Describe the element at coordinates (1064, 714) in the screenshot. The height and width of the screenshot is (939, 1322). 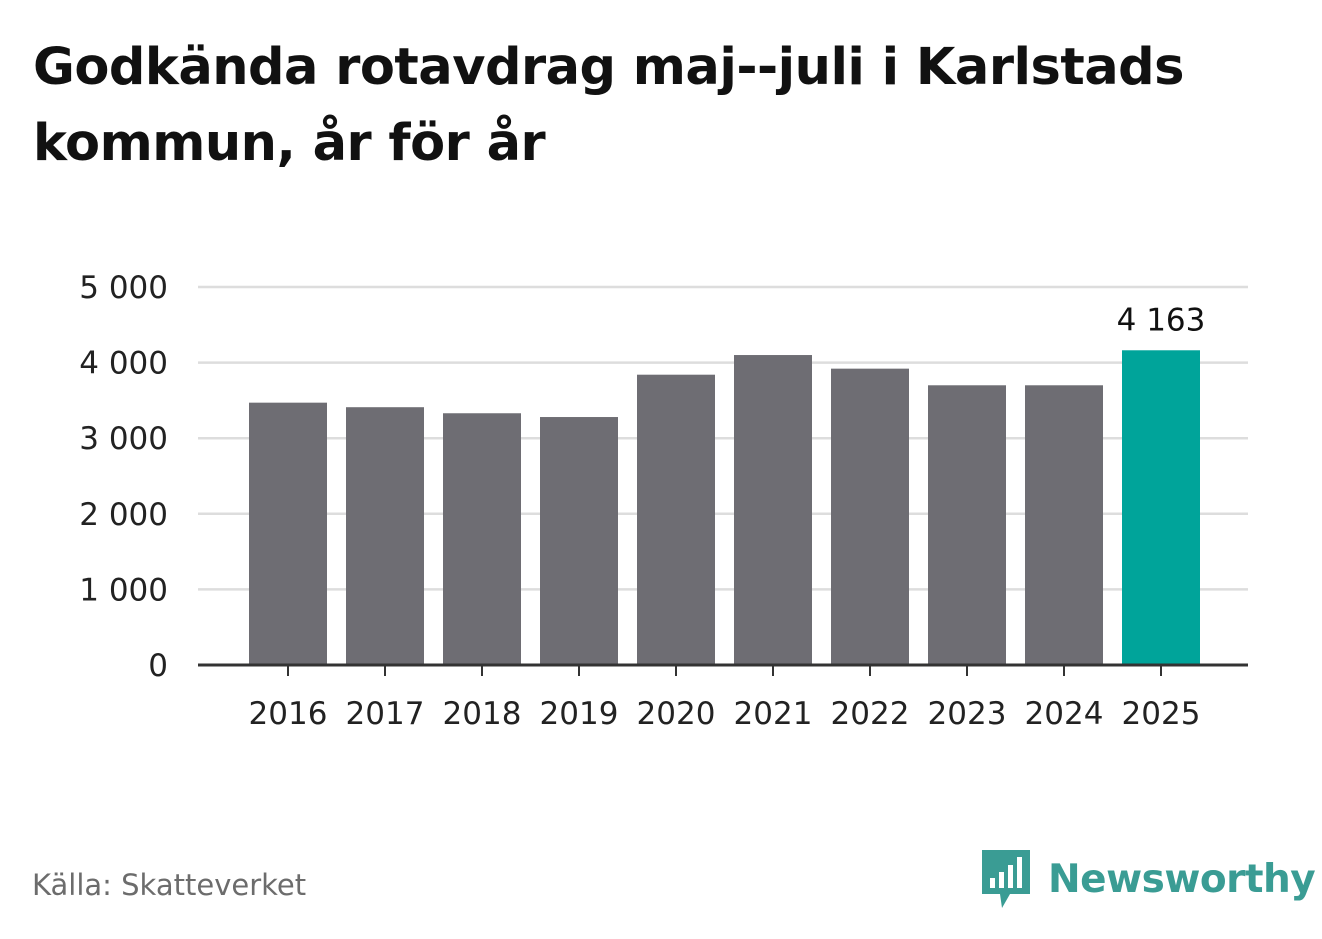
I see `x-tick-label: 2024` at that location.